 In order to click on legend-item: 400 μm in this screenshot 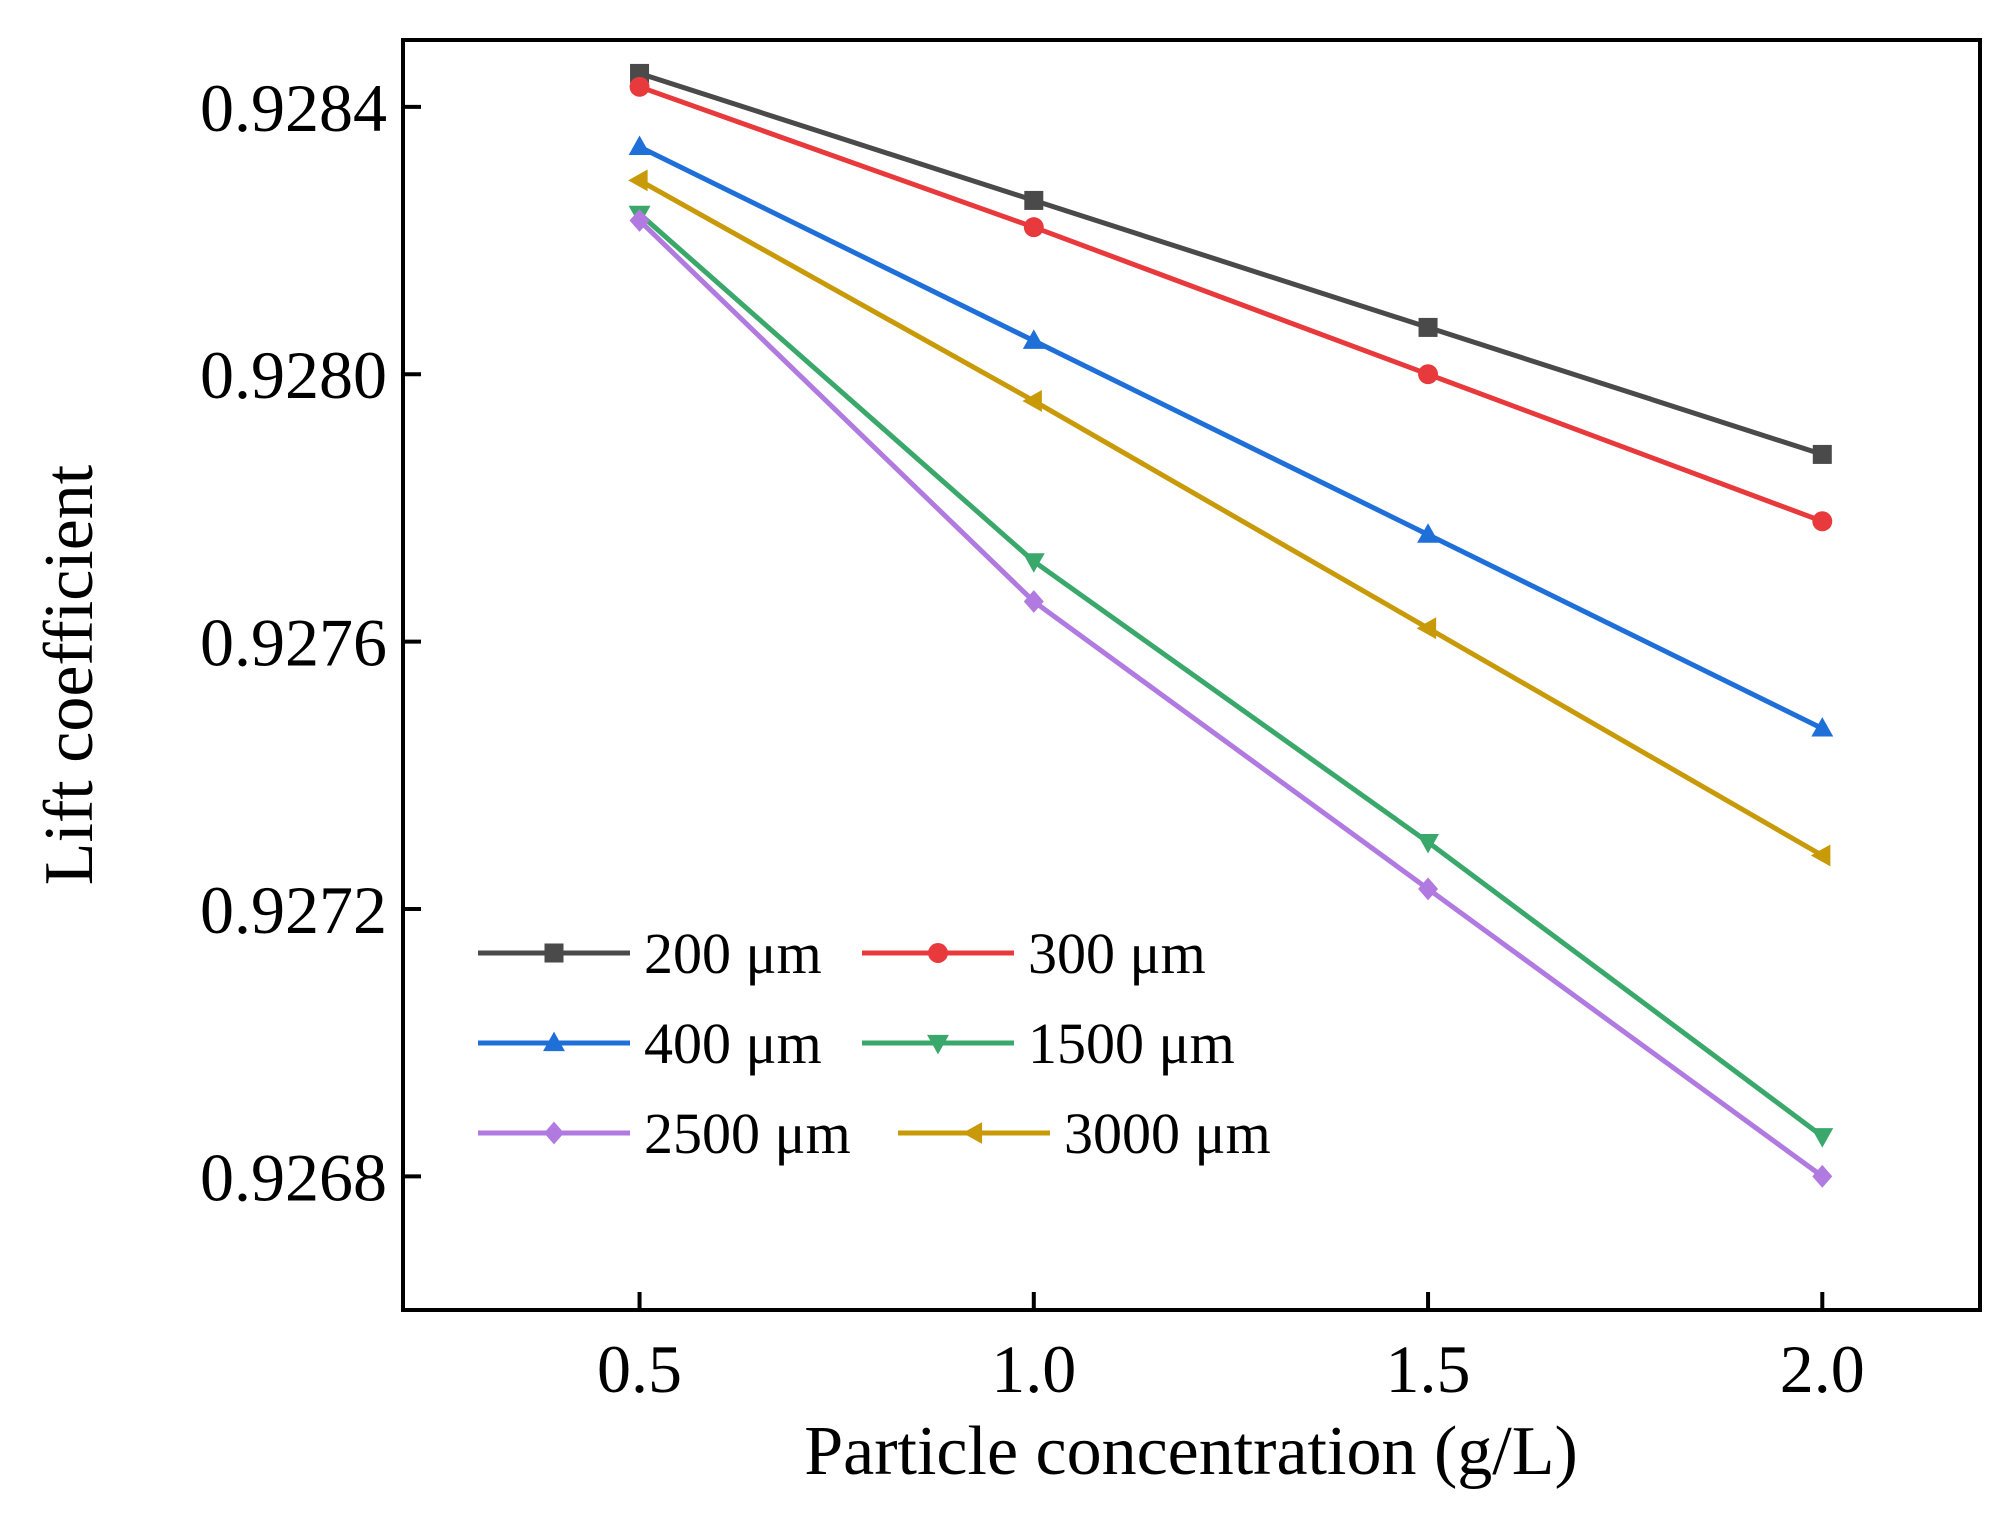, I will do `click(650, 1043)`.